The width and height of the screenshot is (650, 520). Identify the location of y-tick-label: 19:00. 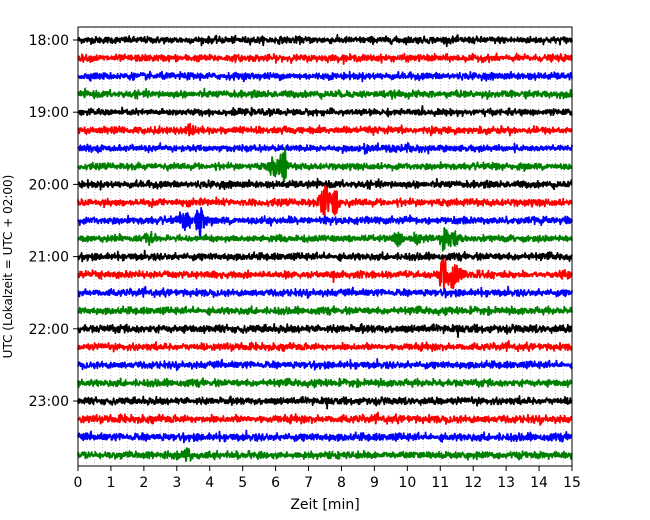
(49, 113).